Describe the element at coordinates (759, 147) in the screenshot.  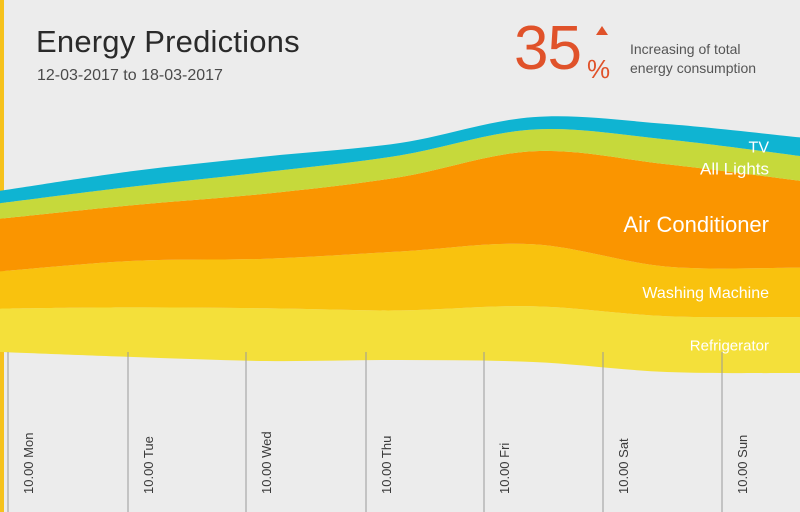
I see `band-label-tv: TV` at that location.